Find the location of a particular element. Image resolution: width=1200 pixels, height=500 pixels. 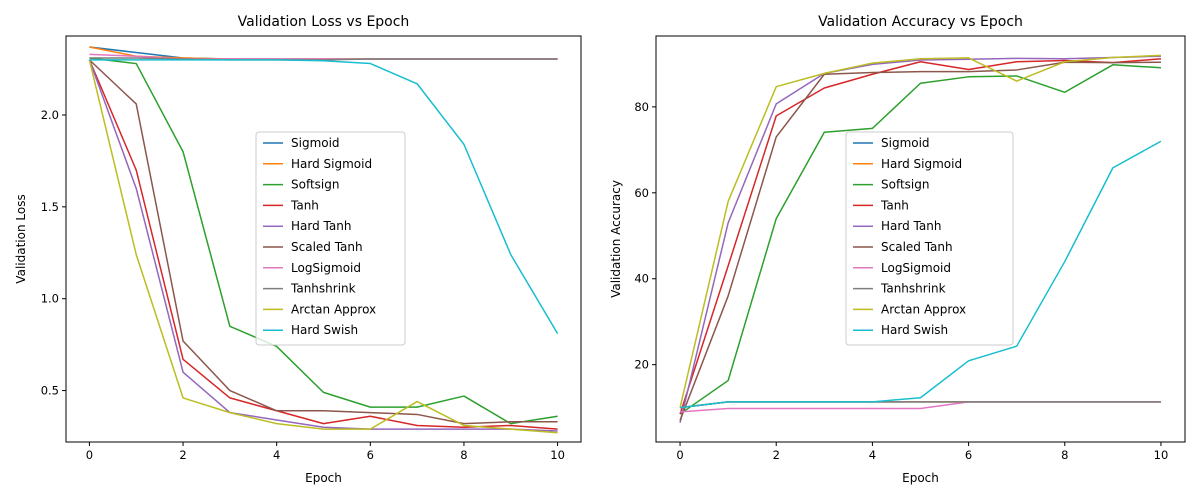

accuracy-x-tick-label: 8 is located at coordinates (1064, 455).